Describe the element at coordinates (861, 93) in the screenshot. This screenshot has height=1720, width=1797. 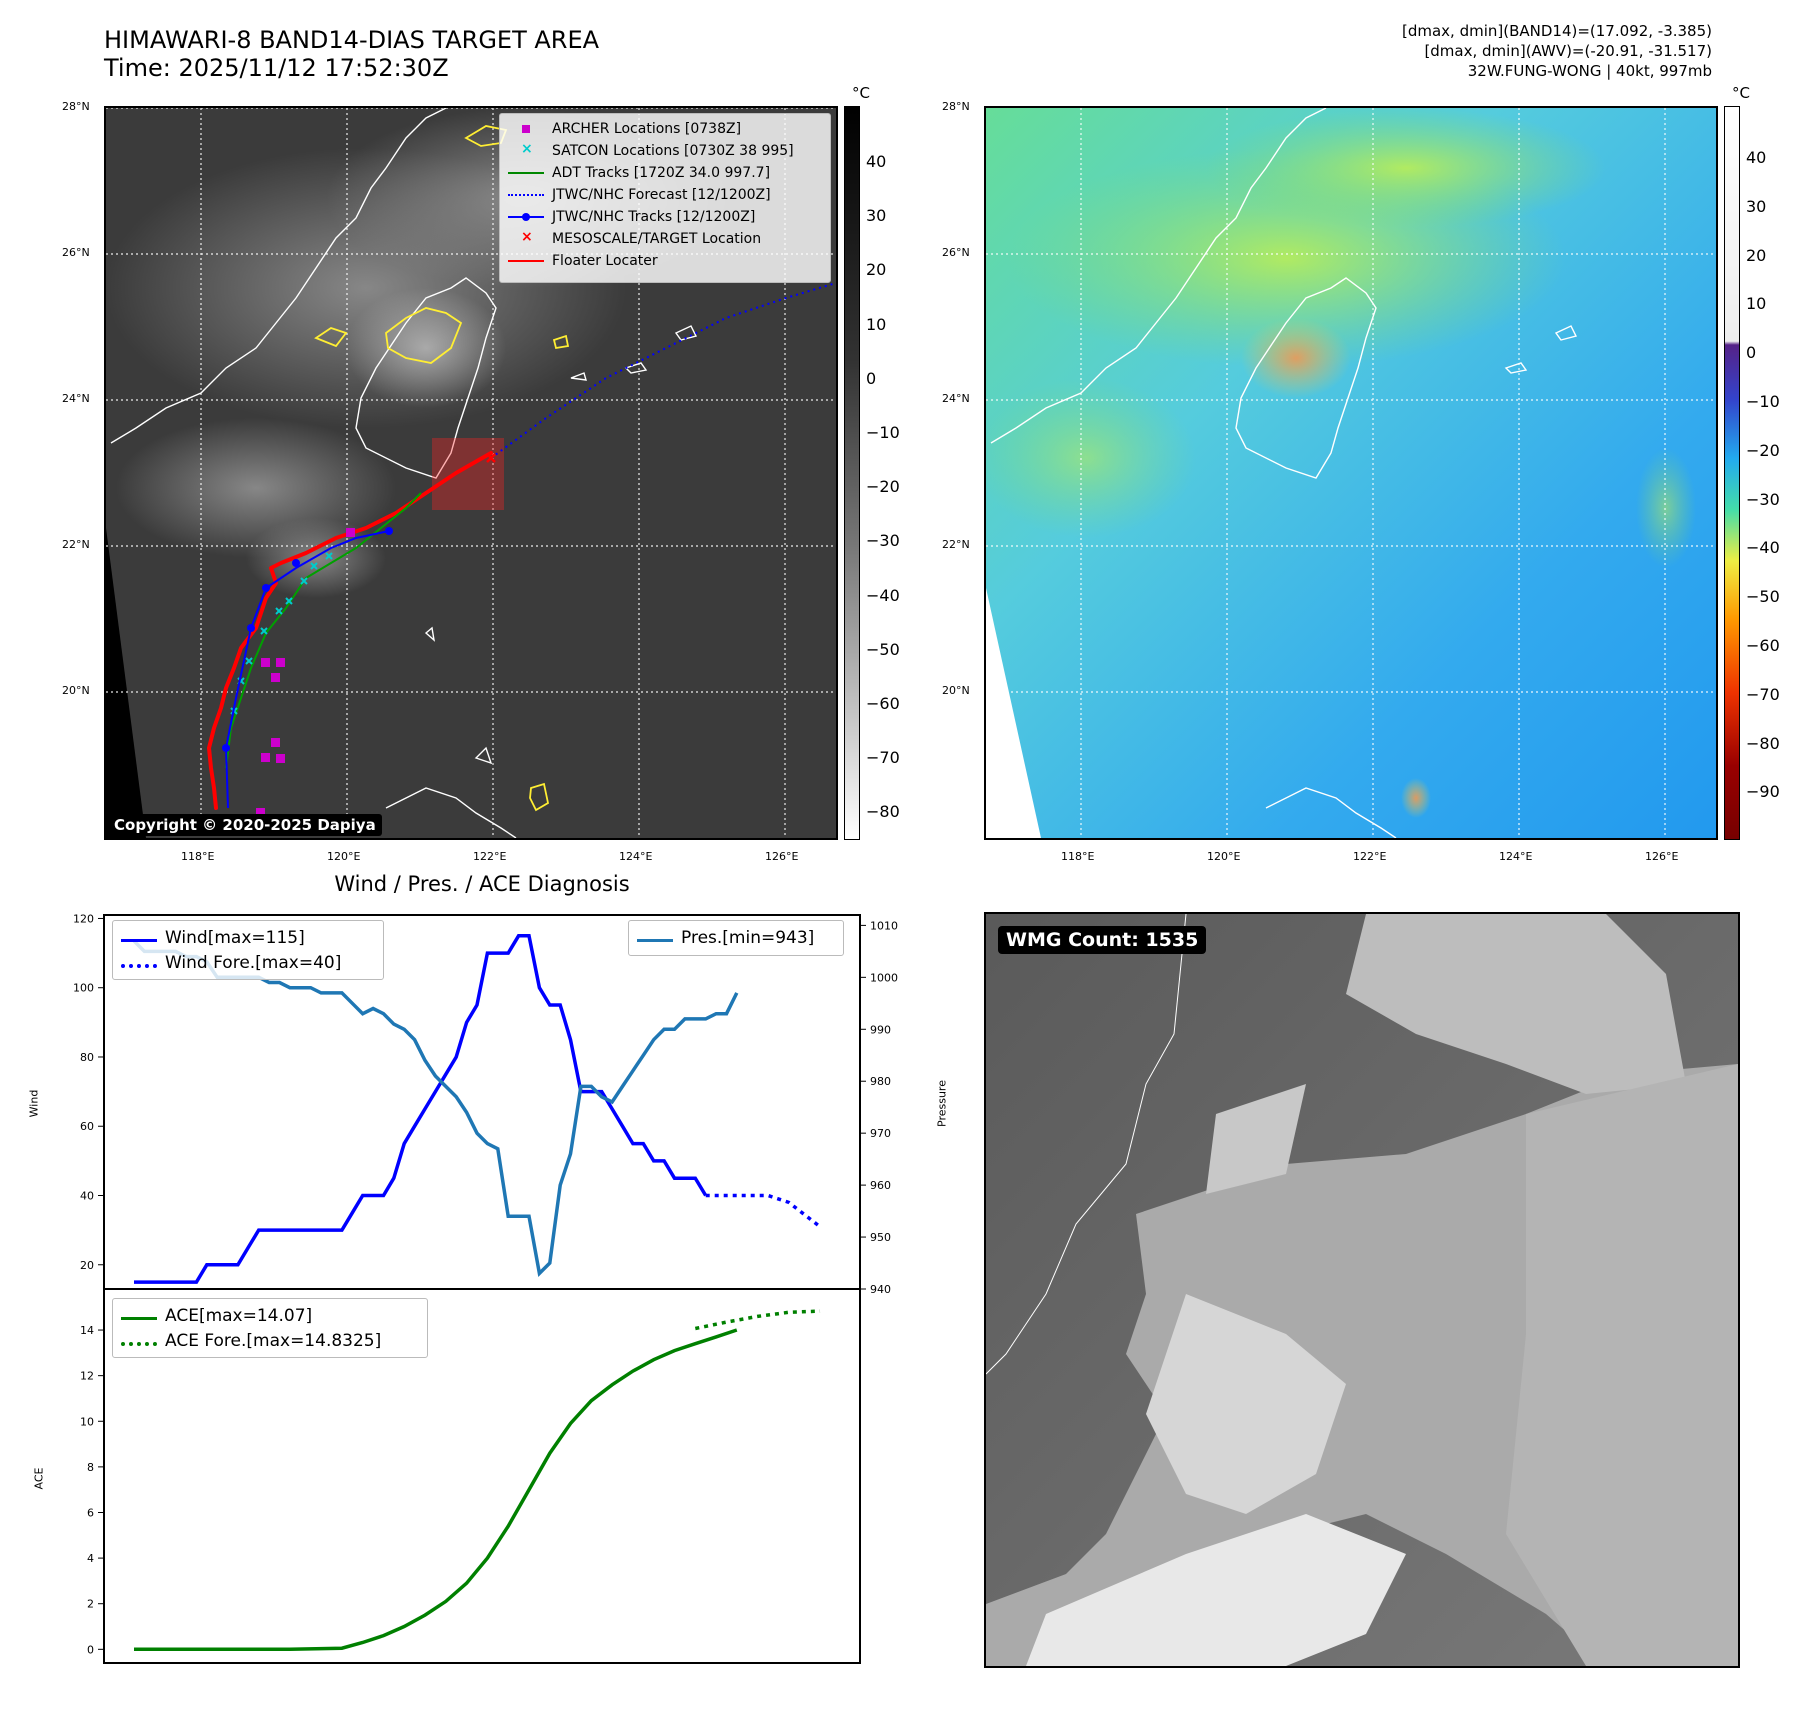
I see `band14-colorbar-unit: °C` at that location.